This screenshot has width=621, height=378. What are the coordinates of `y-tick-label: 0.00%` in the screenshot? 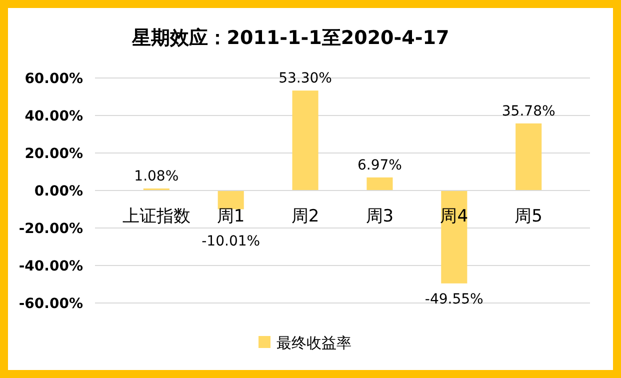 It's located at (58, 192).